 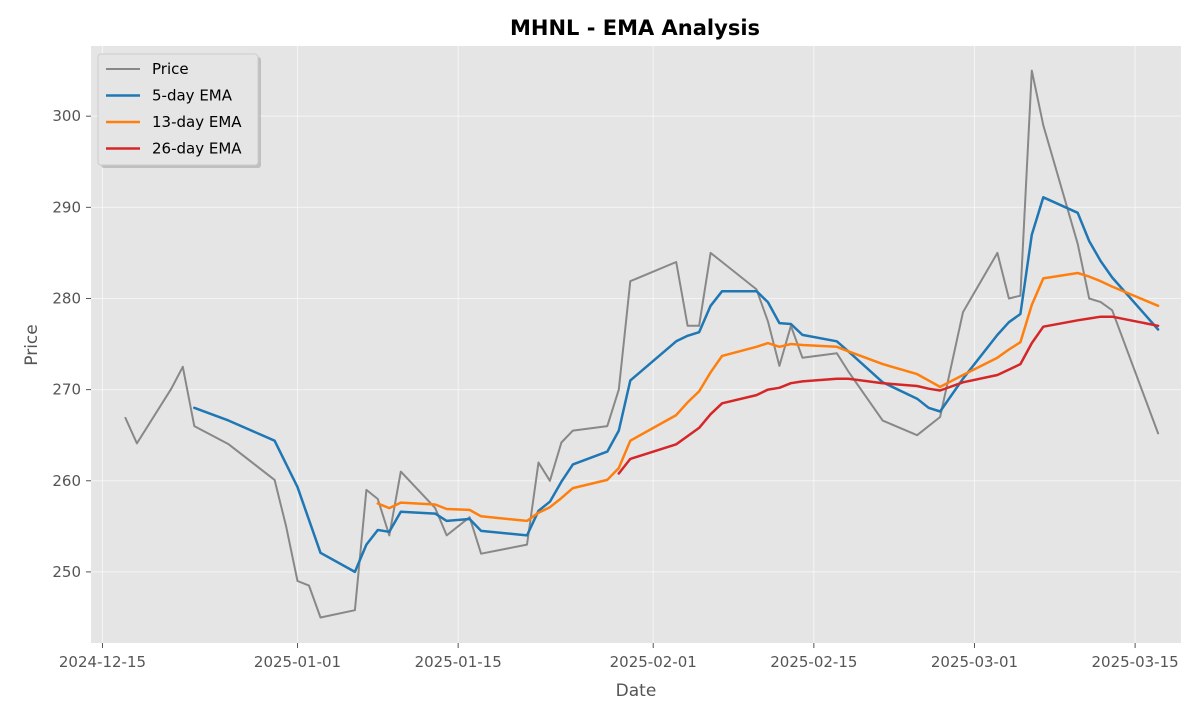 I want to click on chart-title: MHNL - EMA Analysis, so click(x=635, y=28).